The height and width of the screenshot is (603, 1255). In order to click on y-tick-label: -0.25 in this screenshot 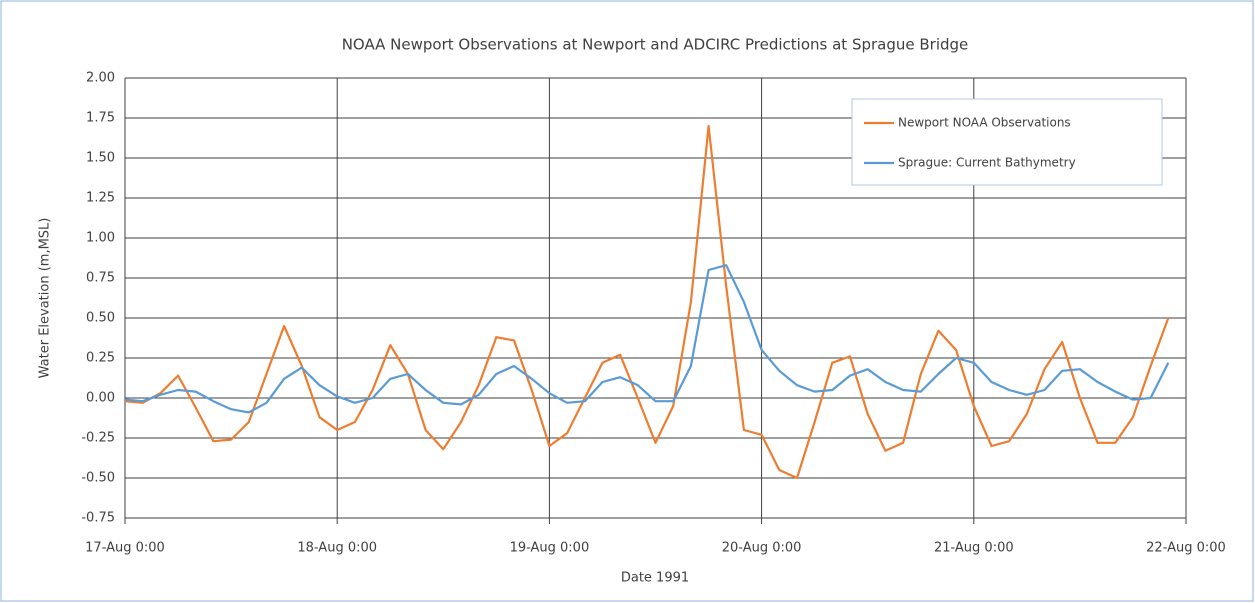, I will do `click(98, 438)`.